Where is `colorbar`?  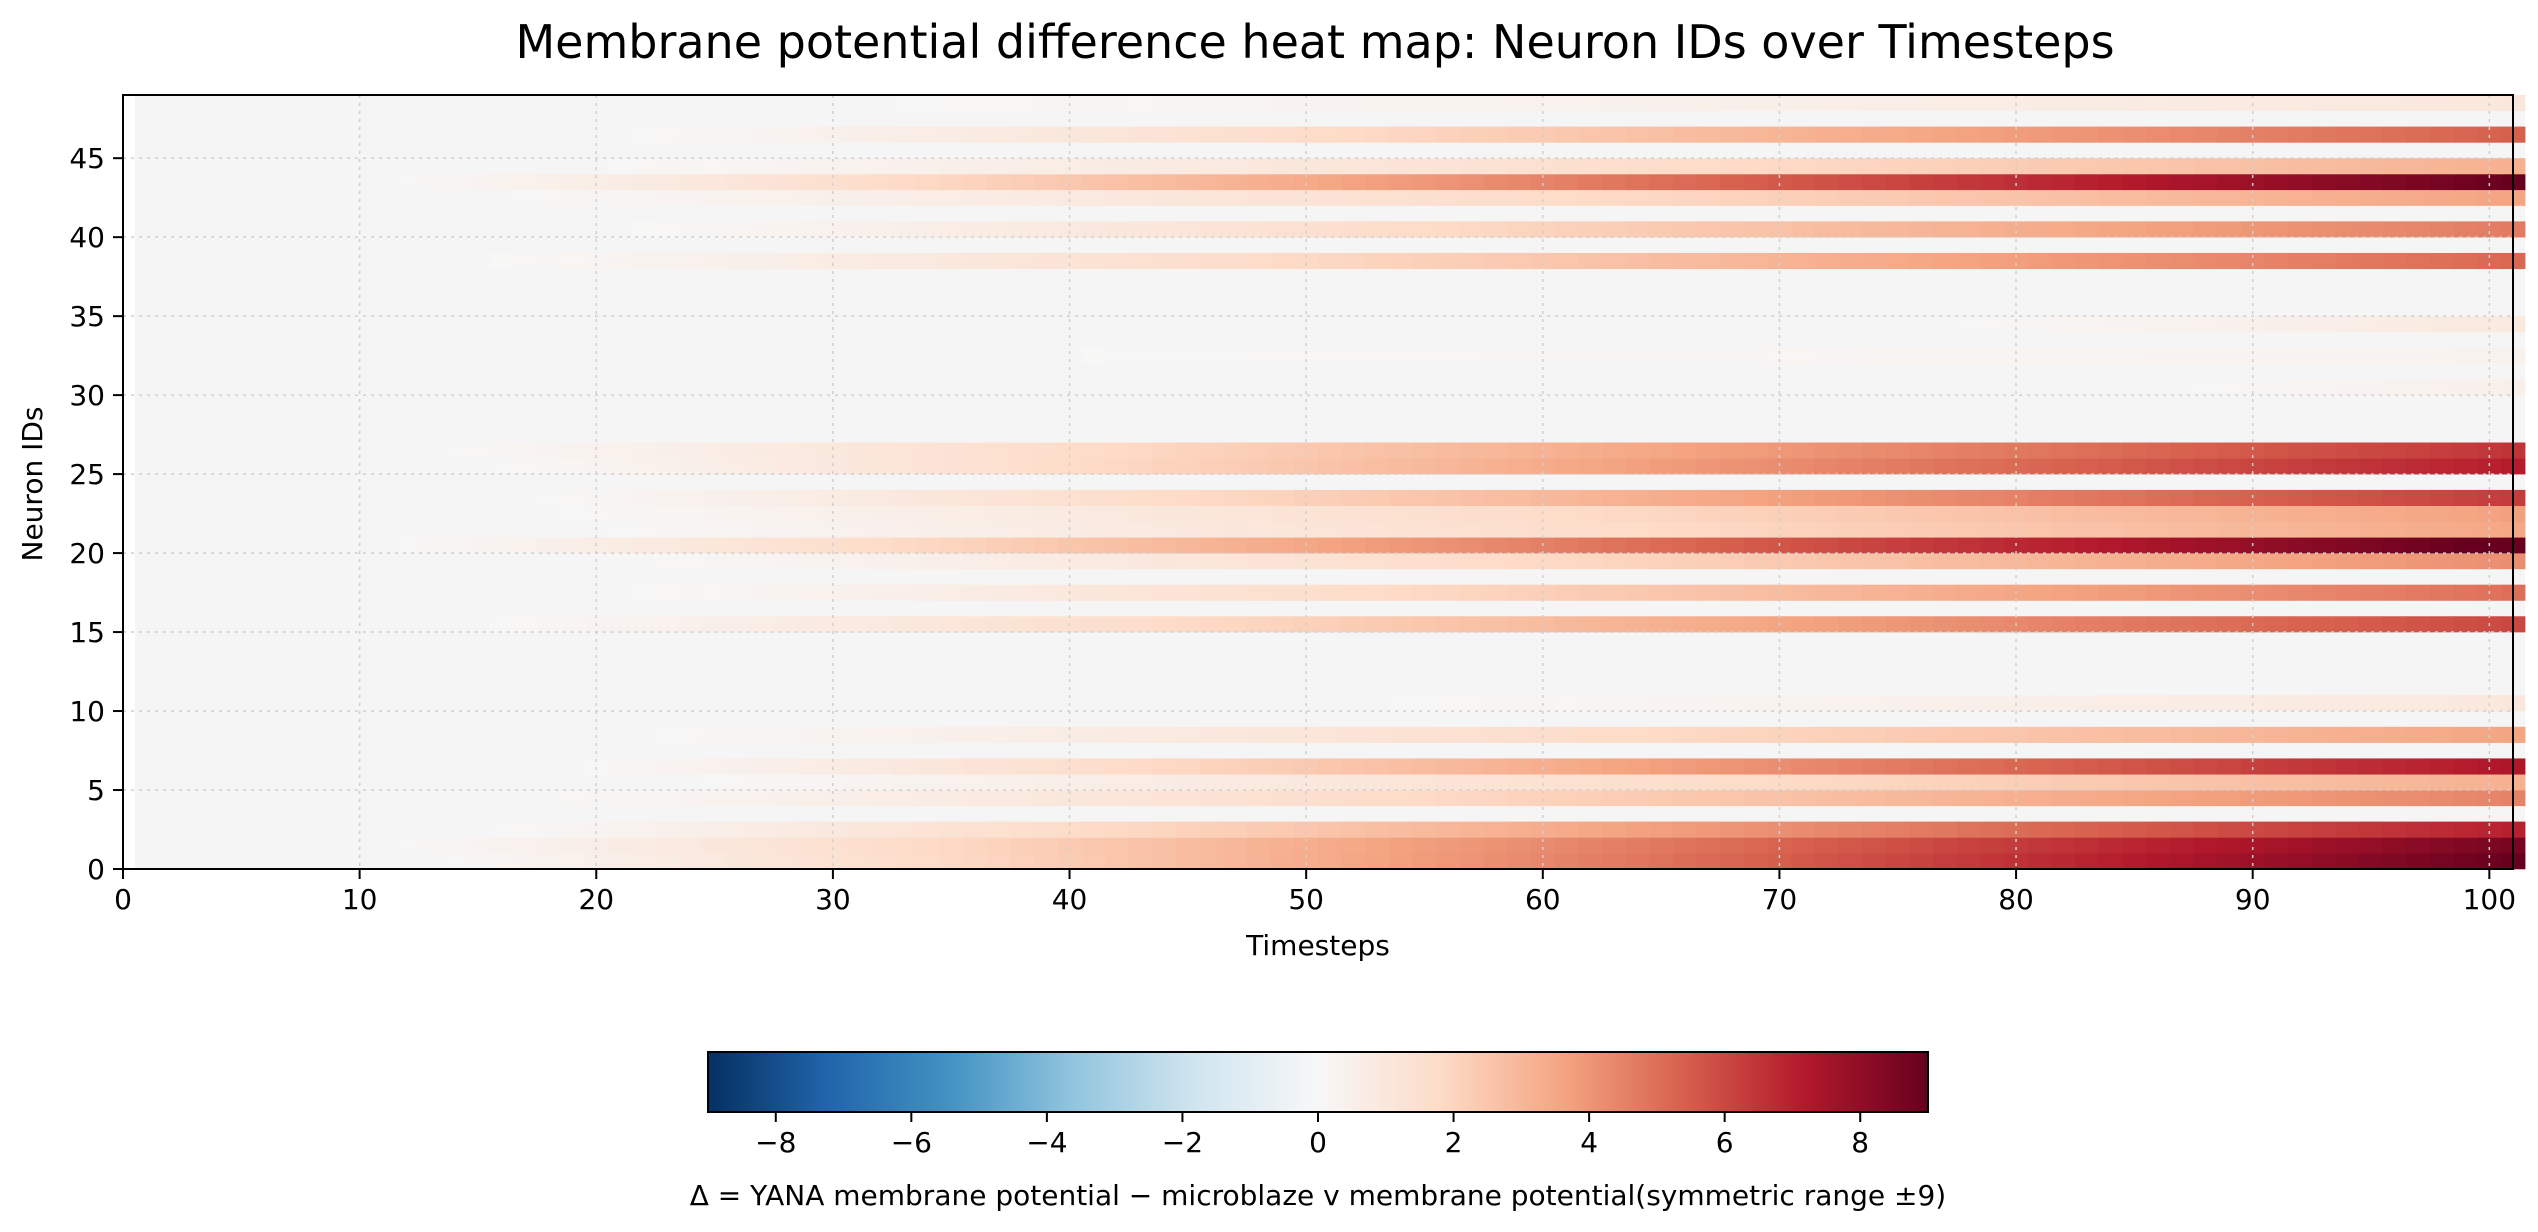
colorbar is located at coordinates (1318, 1082).